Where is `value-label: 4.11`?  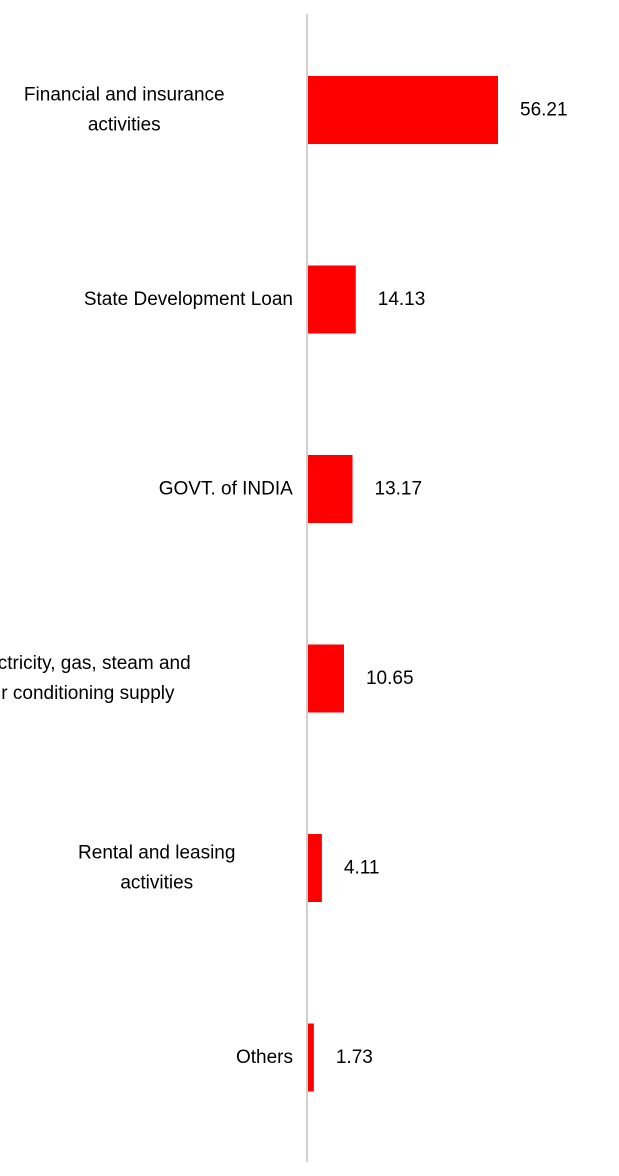
value-label: 4.11 is located at coordinates (362, 868).